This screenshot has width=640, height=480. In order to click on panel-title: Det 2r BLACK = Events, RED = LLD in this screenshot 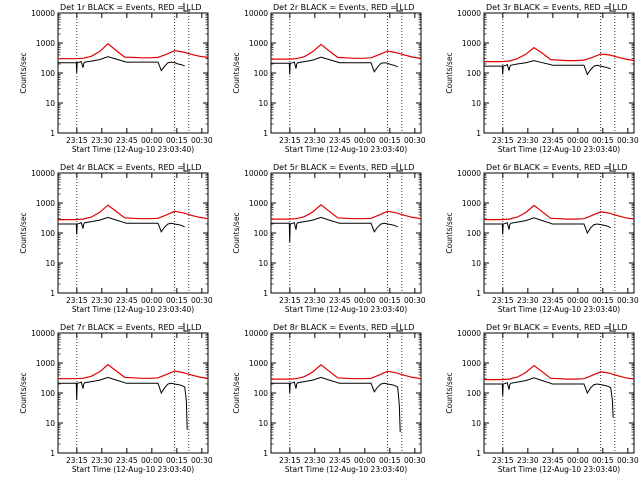, I will do `click(344, 7)`.